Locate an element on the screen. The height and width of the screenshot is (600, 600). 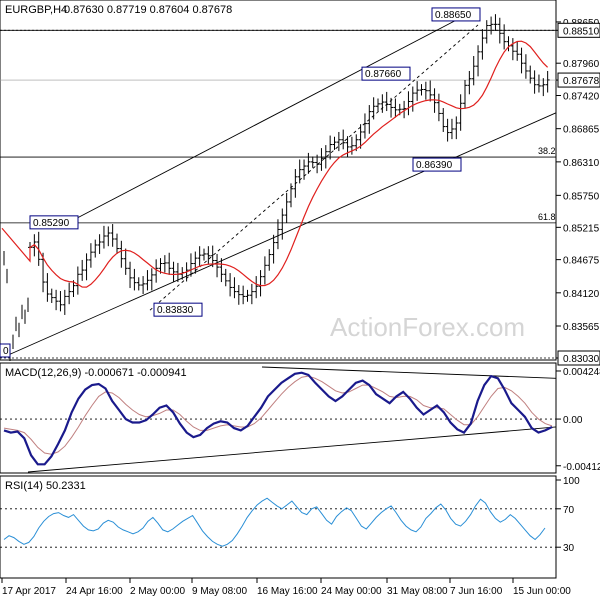
rsi-axis: 100 70 30 is located at coordinates (568, 515).